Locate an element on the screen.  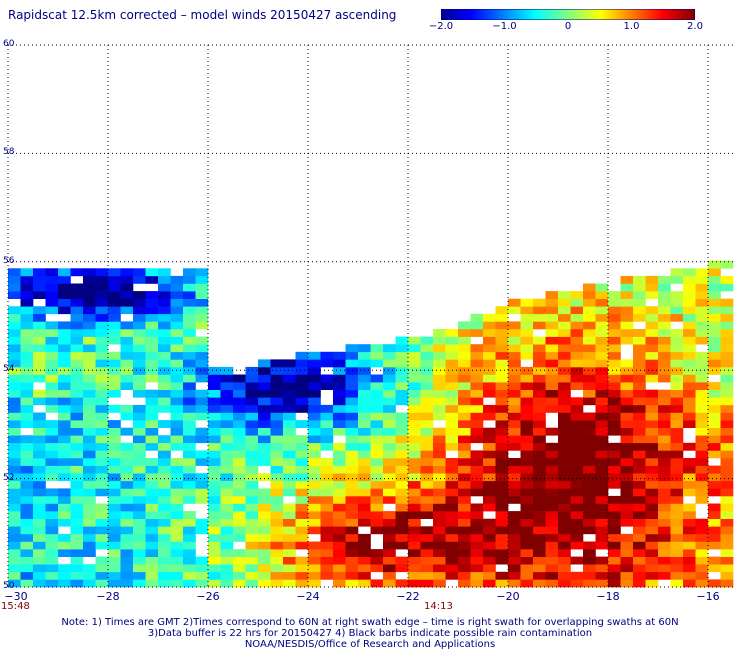
time-middle: 14:13 is located at coordinates (438, 606).